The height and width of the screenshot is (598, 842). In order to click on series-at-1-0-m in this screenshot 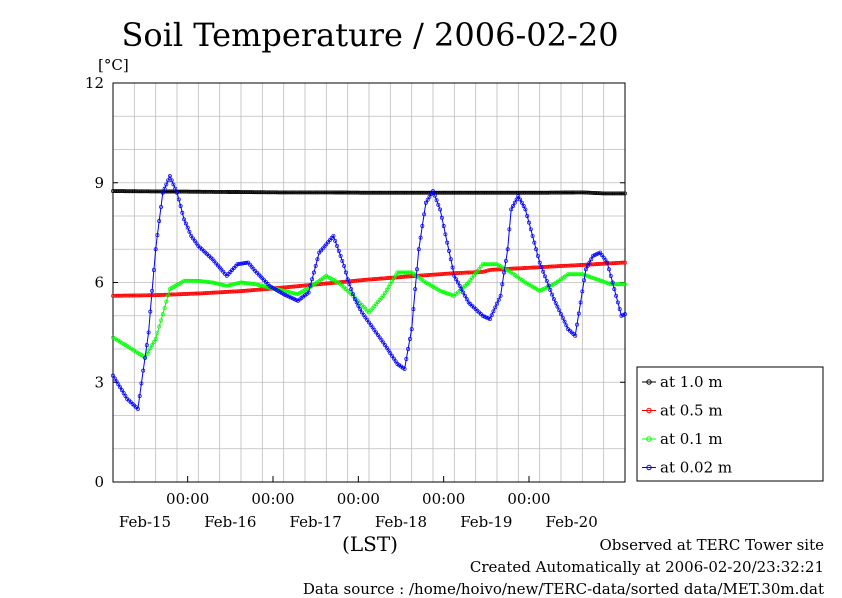, I will do `click(369, 192)`.